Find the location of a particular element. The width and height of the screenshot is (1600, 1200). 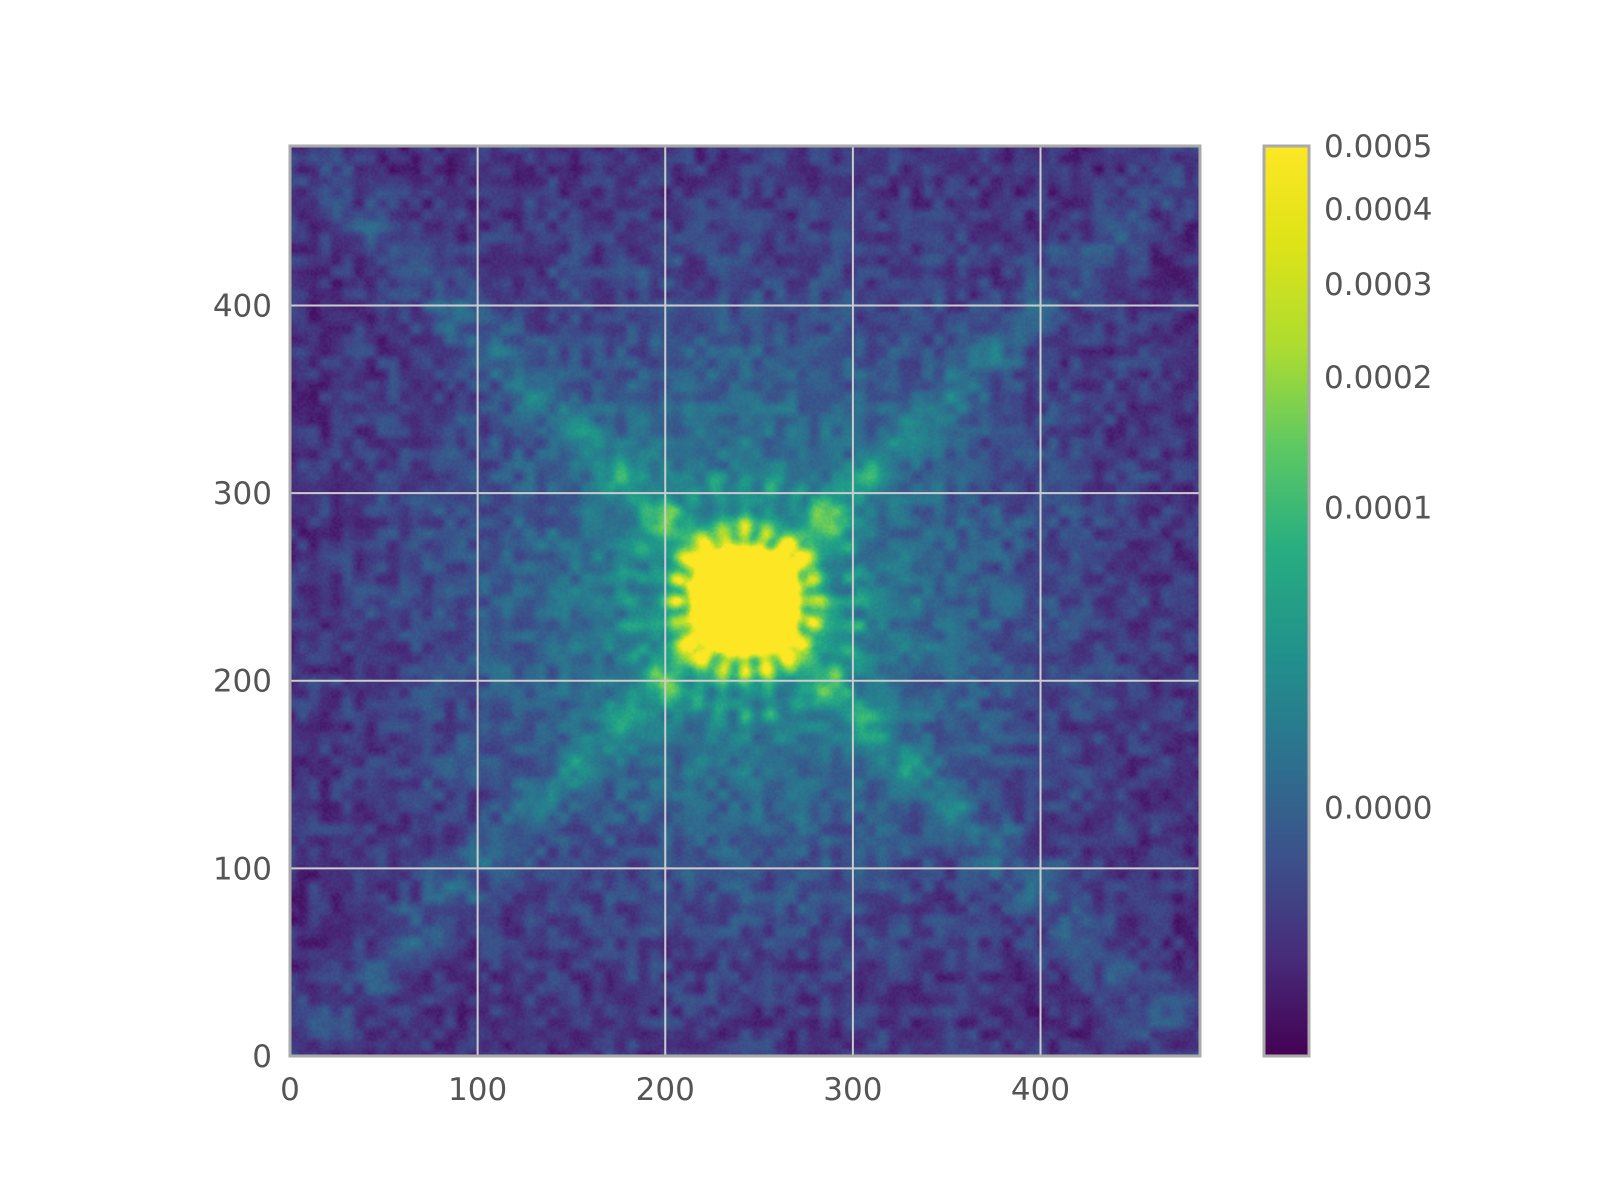

y-tick-label: 200 is located at coordinates (242, 682).